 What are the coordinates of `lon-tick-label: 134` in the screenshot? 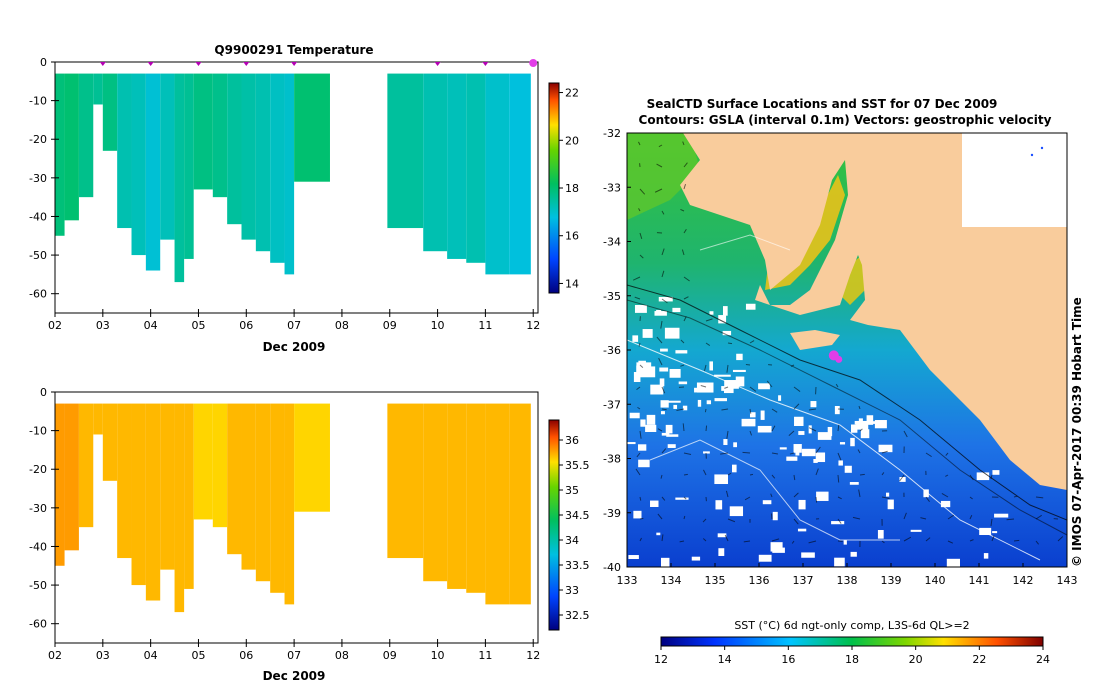 It's located at (671, 580).